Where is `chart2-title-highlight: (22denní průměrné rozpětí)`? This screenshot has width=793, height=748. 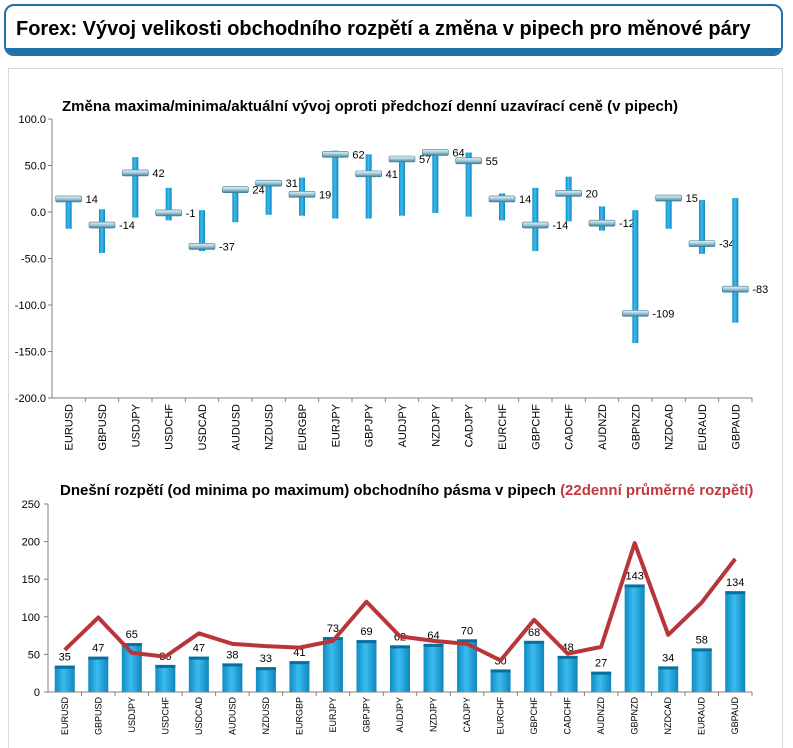 chart2-title-highlight: (22denní průměrné rozpětí) is located at coordinates (656, 490).